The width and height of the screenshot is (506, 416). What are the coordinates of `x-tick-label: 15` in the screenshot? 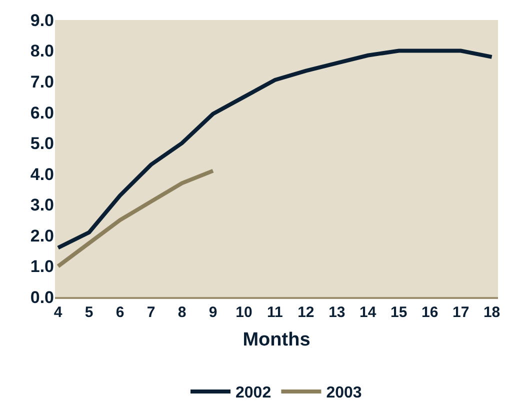 It's located at (399, 312).